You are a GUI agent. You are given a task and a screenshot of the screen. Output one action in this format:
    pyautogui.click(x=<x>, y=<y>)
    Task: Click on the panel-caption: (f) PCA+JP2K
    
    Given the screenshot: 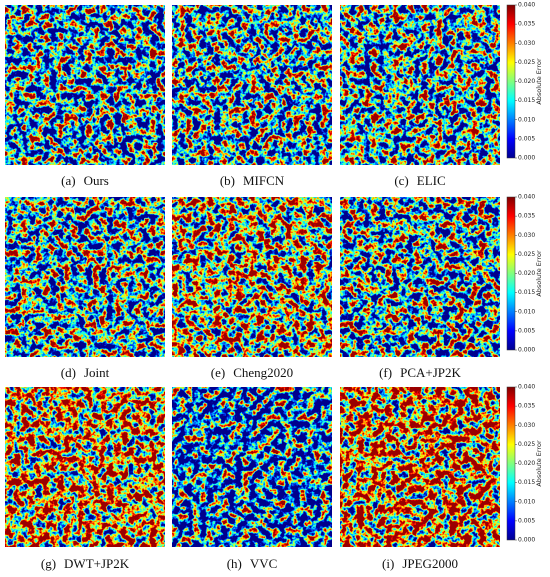 What is the action you would take?
    pyautogui.click(x=420, y=372)
    